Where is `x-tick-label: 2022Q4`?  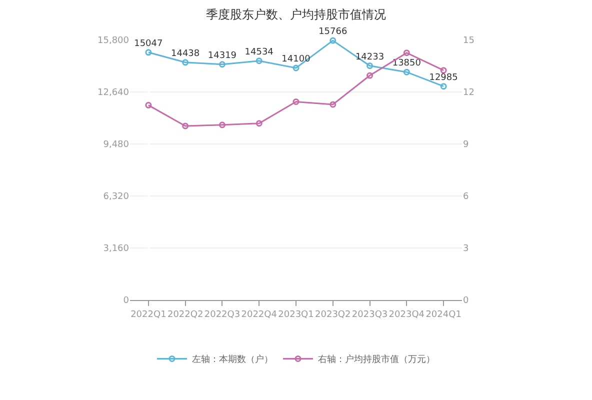 x-tick-label: 2022Q4 is located at coordinates (259, 315).